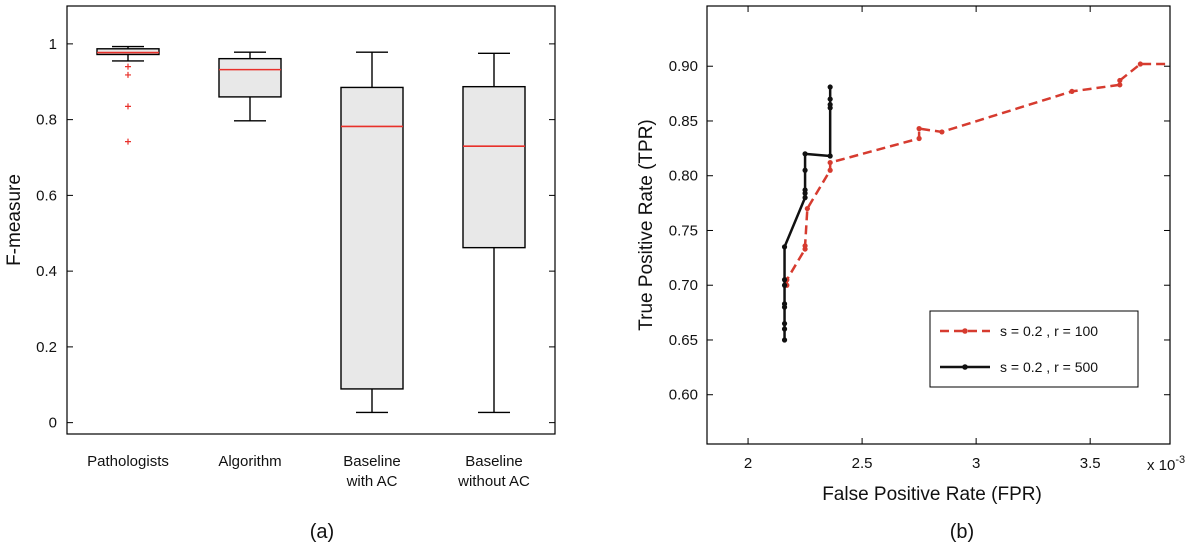  What do you see at coordinates (1090, 463) in the screenshot?
I see `x-tick-label: 3.5` at bounding box center [1090, 463].